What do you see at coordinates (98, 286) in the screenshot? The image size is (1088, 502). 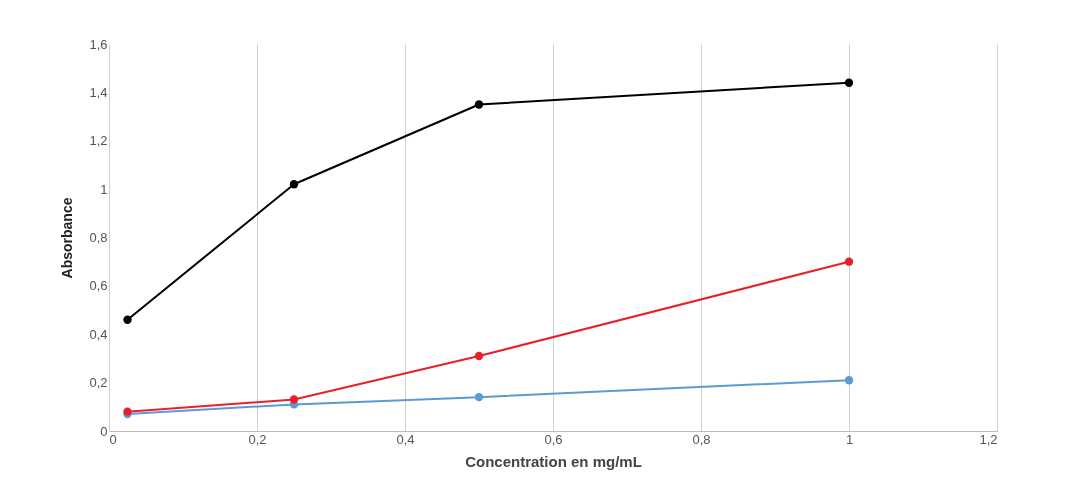 I see `y-tick-label: 0,6` at bounding box center [98, 286].